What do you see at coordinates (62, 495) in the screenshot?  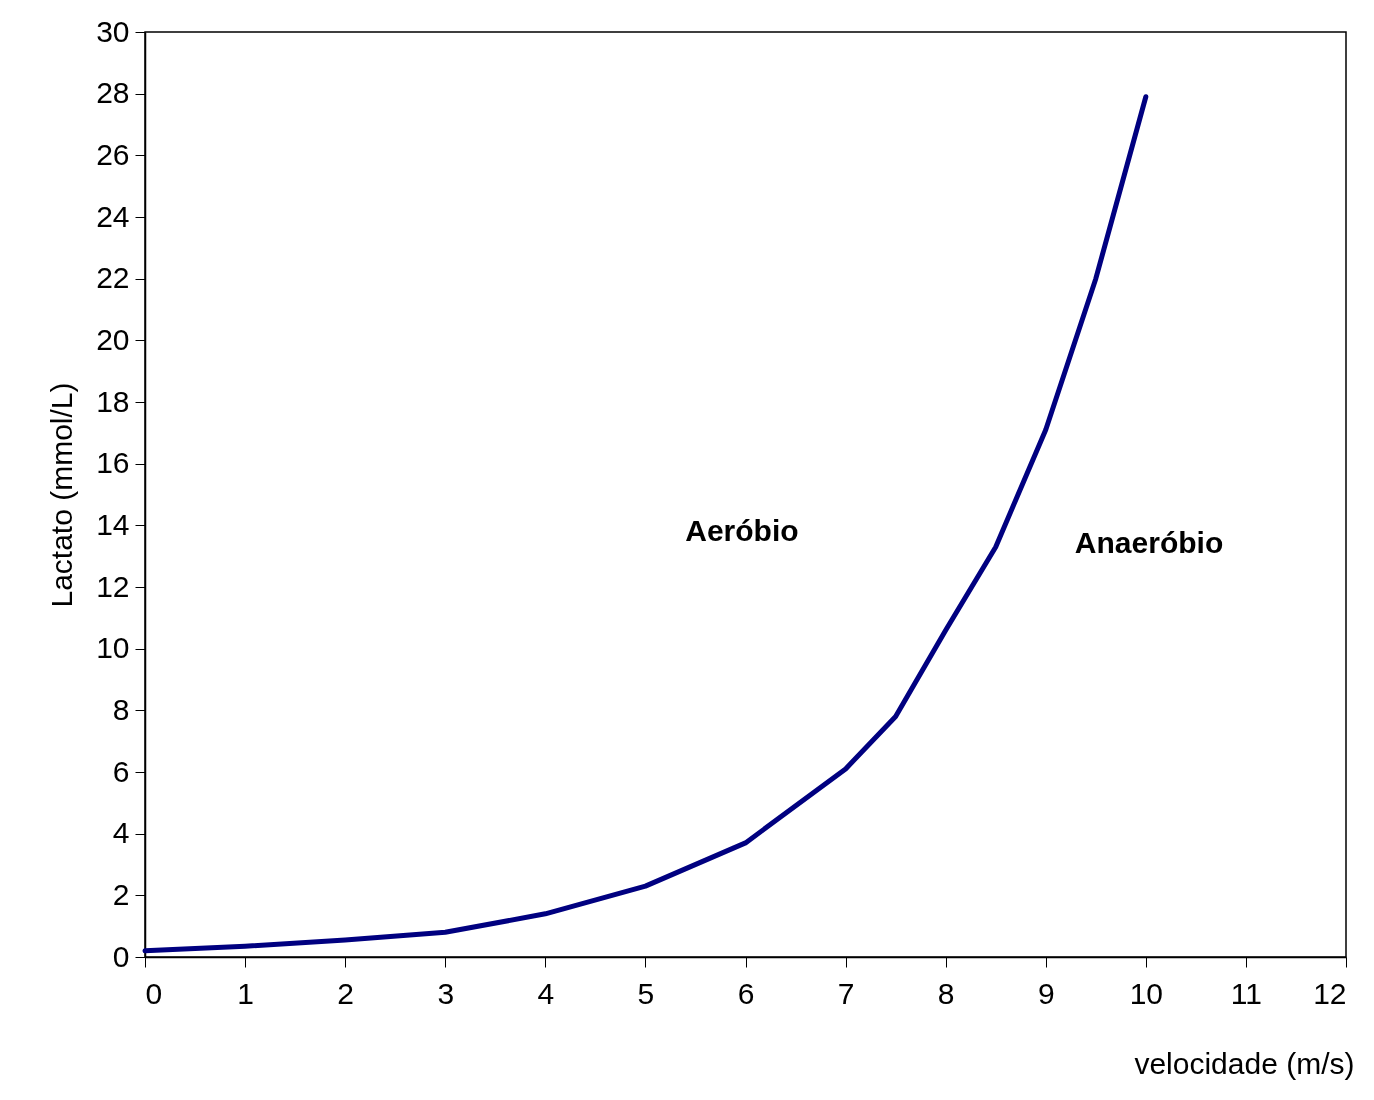 I see `y-axis-title: Lactato (mmol/L)` at bounding box center [62, 495].